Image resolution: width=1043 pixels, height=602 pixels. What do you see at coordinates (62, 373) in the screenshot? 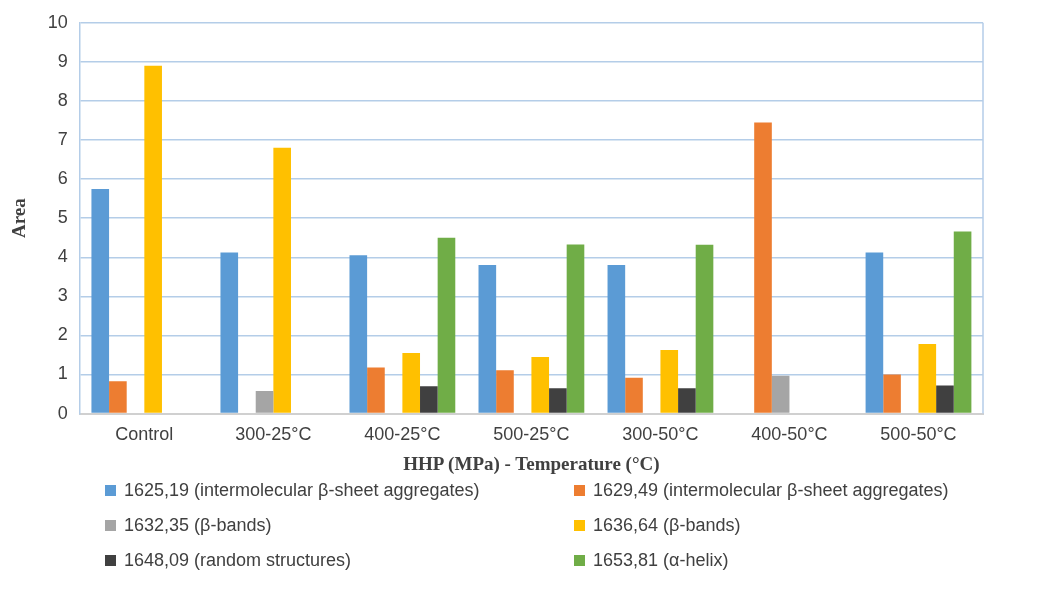
I see `y-tick-label: 1` at bounding box center [62, 373].